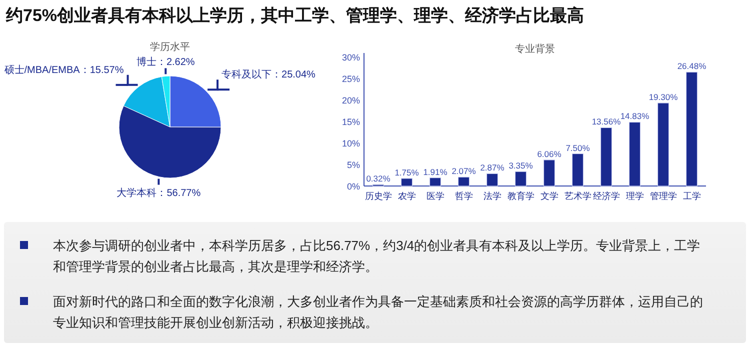 The height and width of the screenshot is (349, 749). Describe the element at coordinates (492, 167) in the screenshot. I see `text: 2.87%` at that location.